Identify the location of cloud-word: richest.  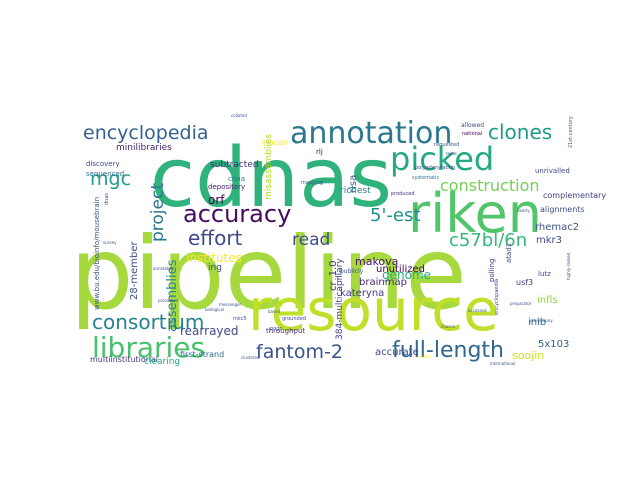
(355, 191).